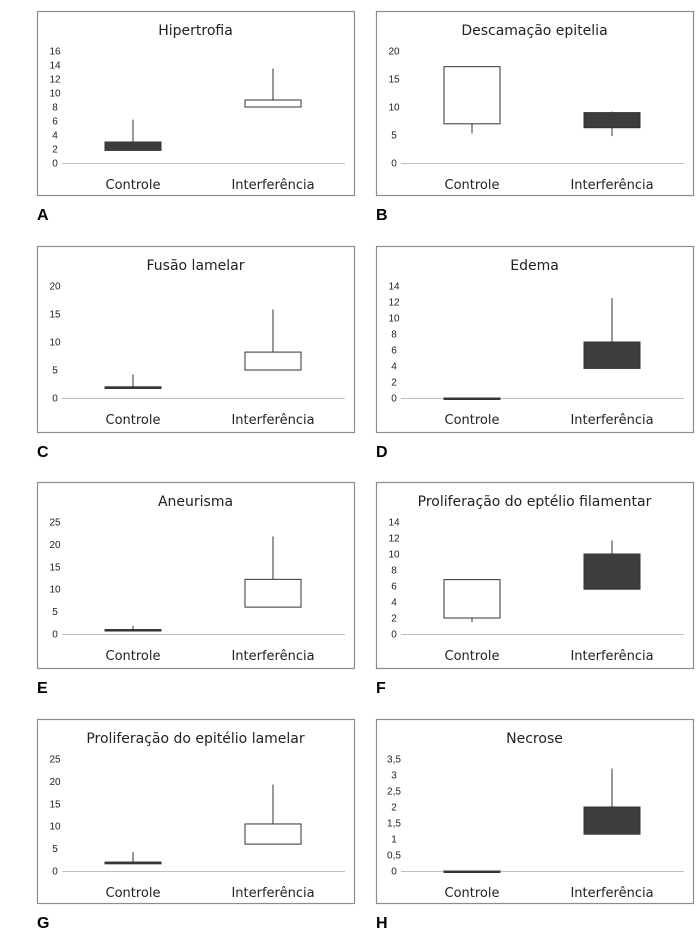 The image size is (700, 935). What do you see at coordinates (534, 739) in the screenshot?
I see `chart-title: Necrose` at bounding box center [534, 739].